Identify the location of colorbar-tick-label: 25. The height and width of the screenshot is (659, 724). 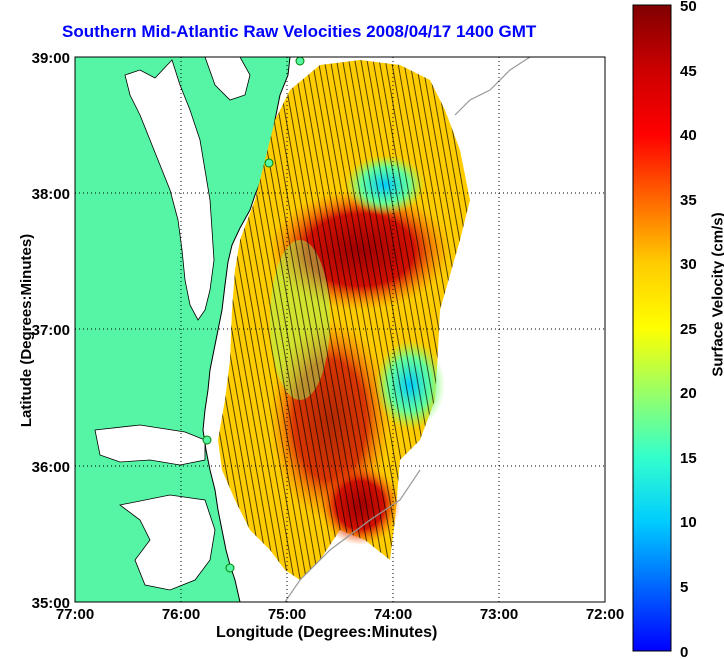
(688, 329).